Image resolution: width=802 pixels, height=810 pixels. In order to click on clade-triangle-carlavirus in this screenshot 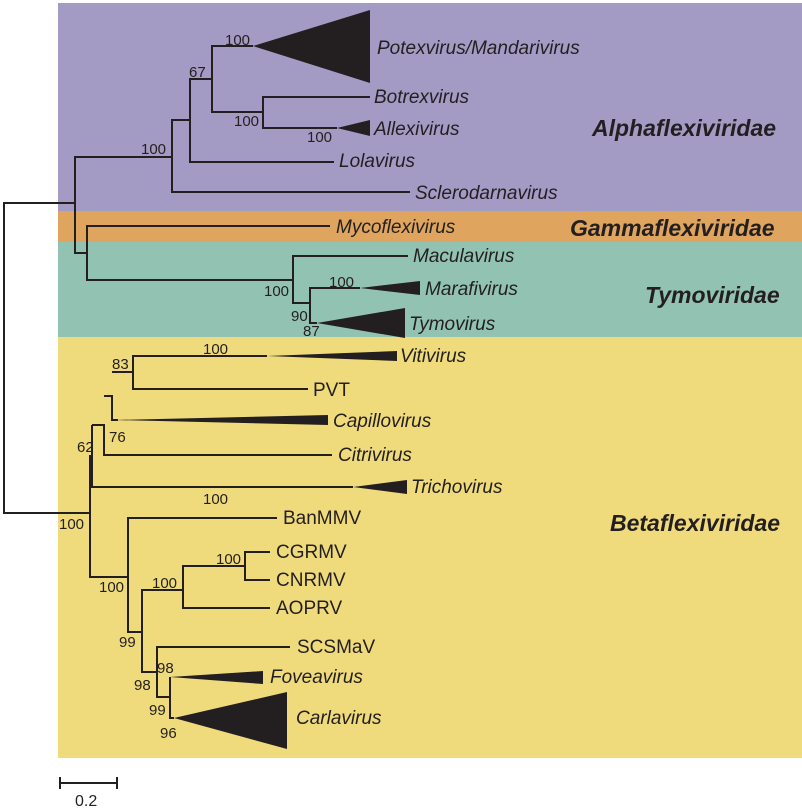, I will do `click(230, 720)`.